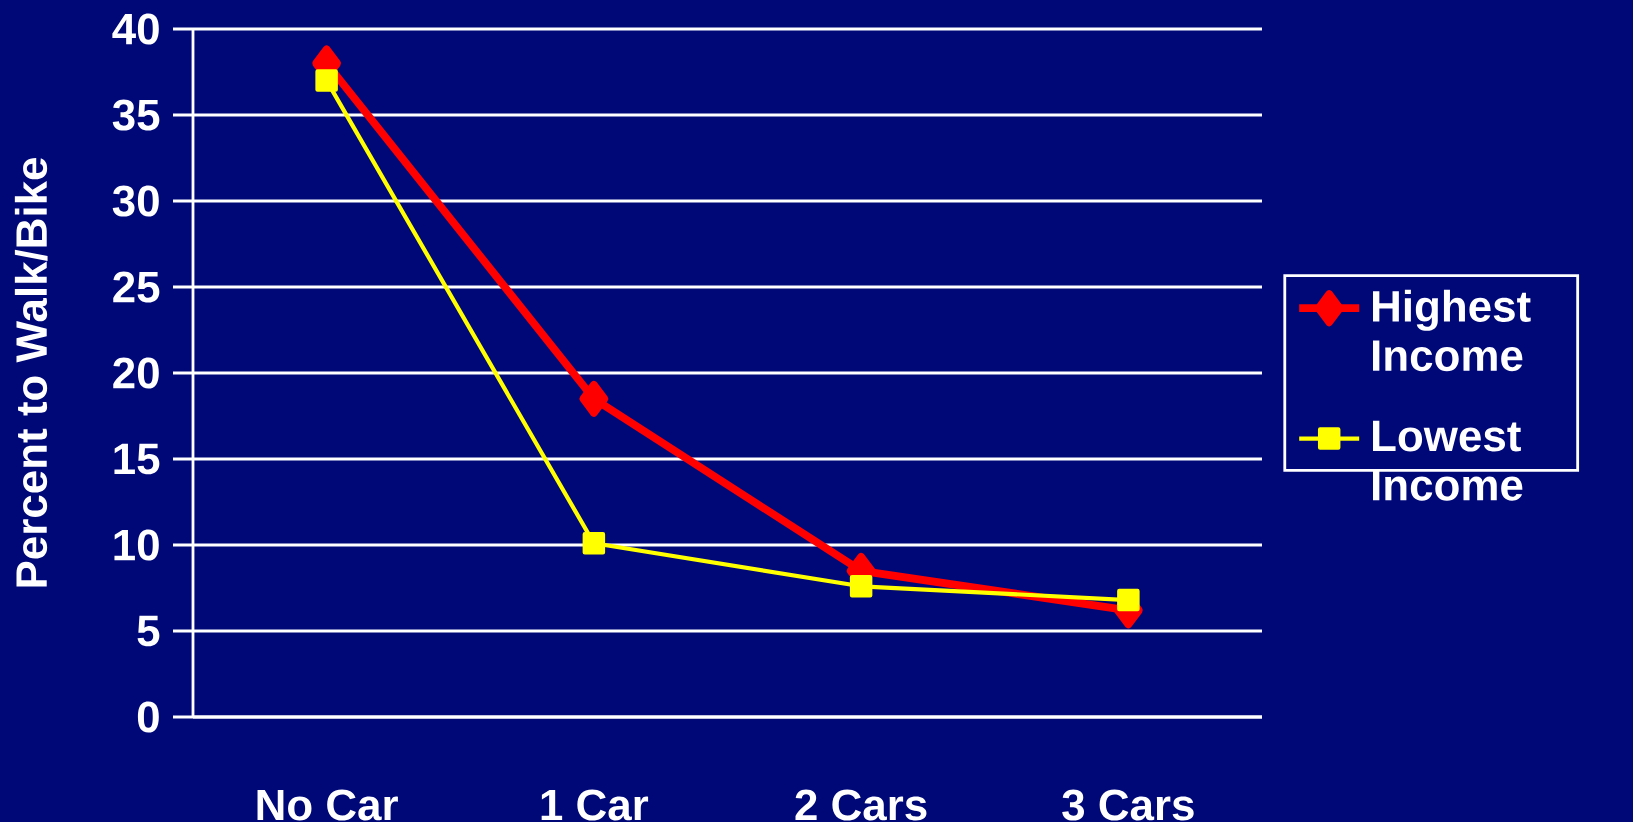 The image size is (1633, 822). Describe the element at coordinates (136, 545) in the screenshot. I see `y-tick-label: 10` at that location.